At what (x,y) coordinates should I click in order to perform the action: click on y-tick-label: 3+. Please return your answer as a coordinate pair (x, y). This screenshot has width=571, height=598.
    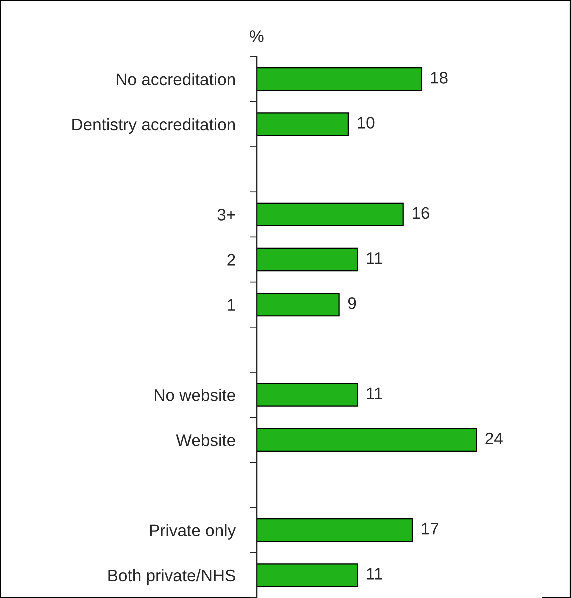
    Looking at the image, I should click on (227, 215).